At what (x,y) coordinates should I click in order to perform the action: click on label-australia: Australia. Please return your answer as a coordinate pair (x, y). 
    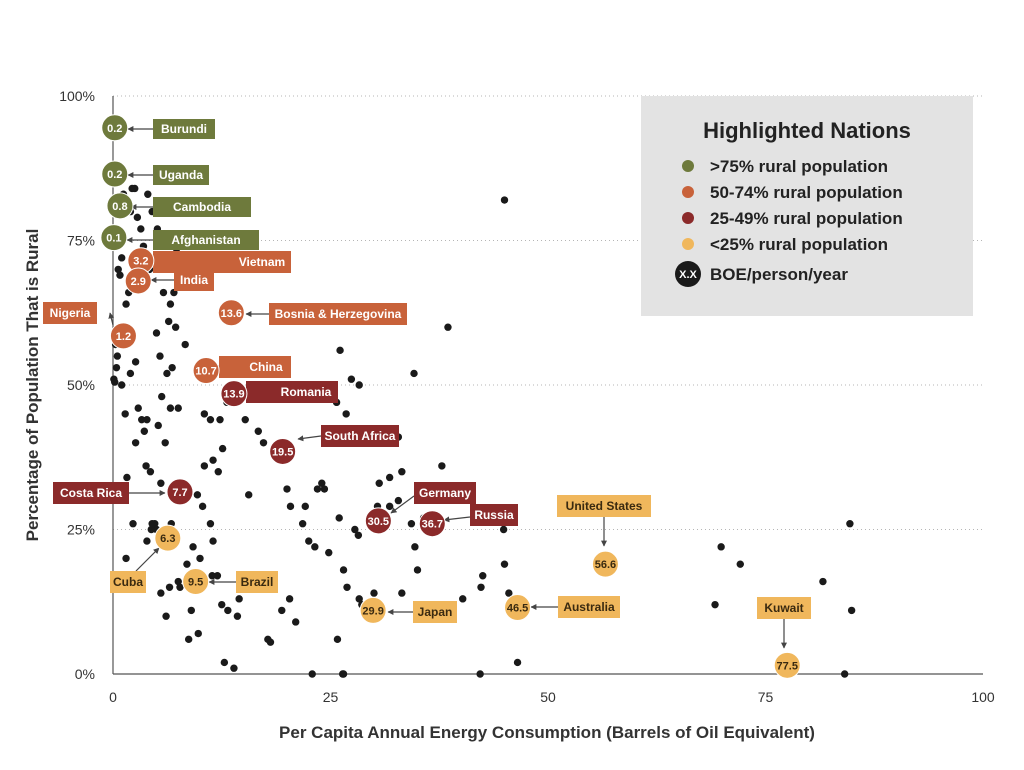
    Looking at the image, I should click on (589, 607).